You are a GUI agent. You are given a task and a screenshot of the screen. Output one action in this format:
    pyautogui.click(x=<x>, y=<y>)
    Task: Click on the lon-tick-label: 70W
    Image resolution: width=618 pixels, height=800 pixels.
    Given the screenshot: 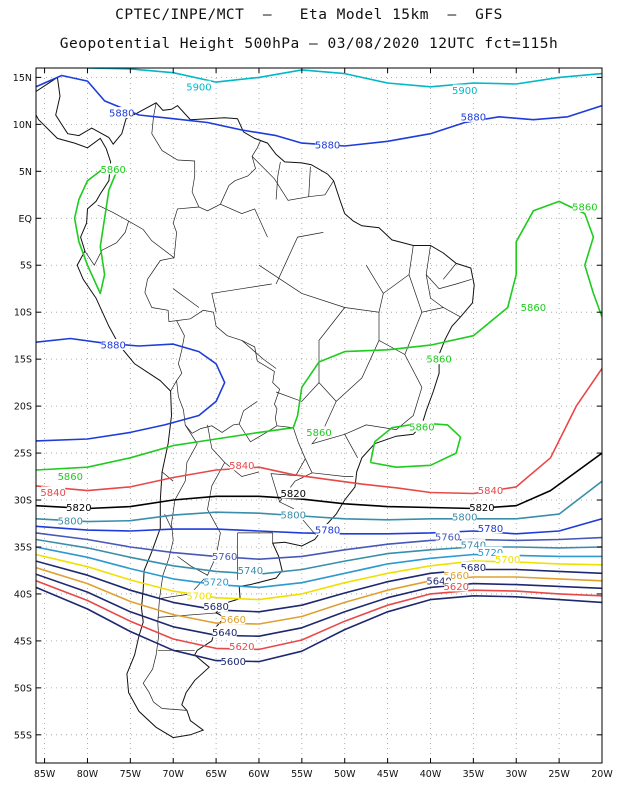 What is the action you would take?
    pyautogui.click(x=173, y=774)
    